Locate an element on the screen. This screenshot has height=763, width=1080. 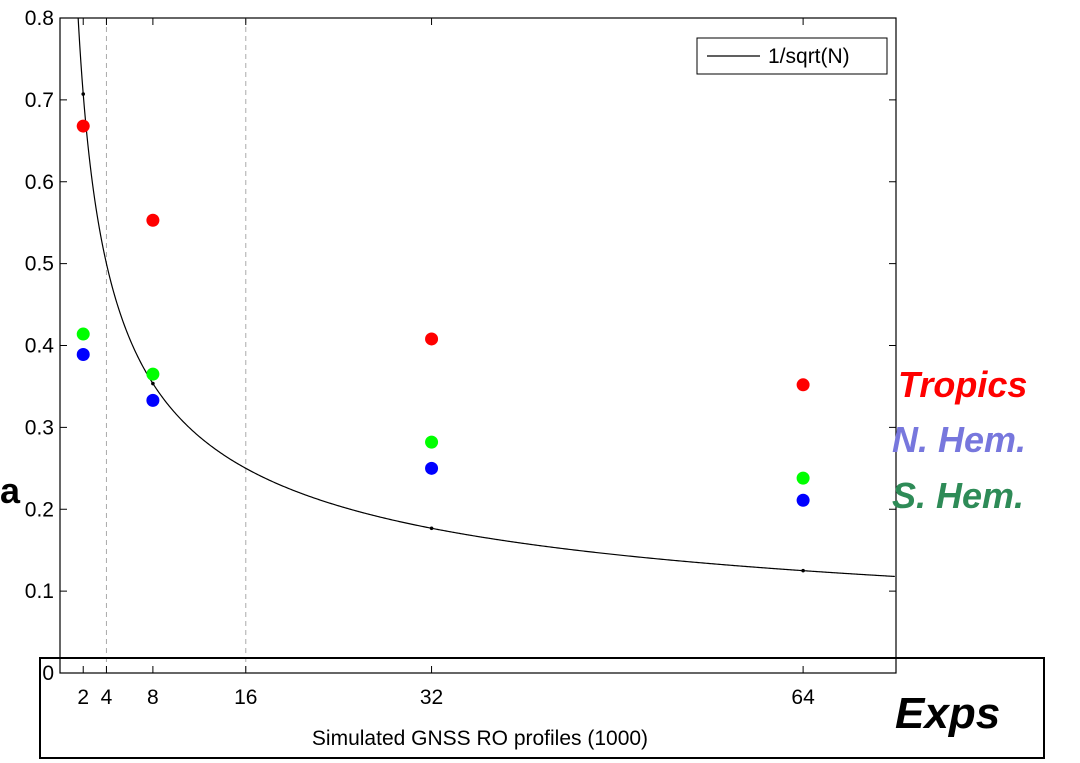
y-tick-label-5: 0.5 is located at coordinates (39, 264).